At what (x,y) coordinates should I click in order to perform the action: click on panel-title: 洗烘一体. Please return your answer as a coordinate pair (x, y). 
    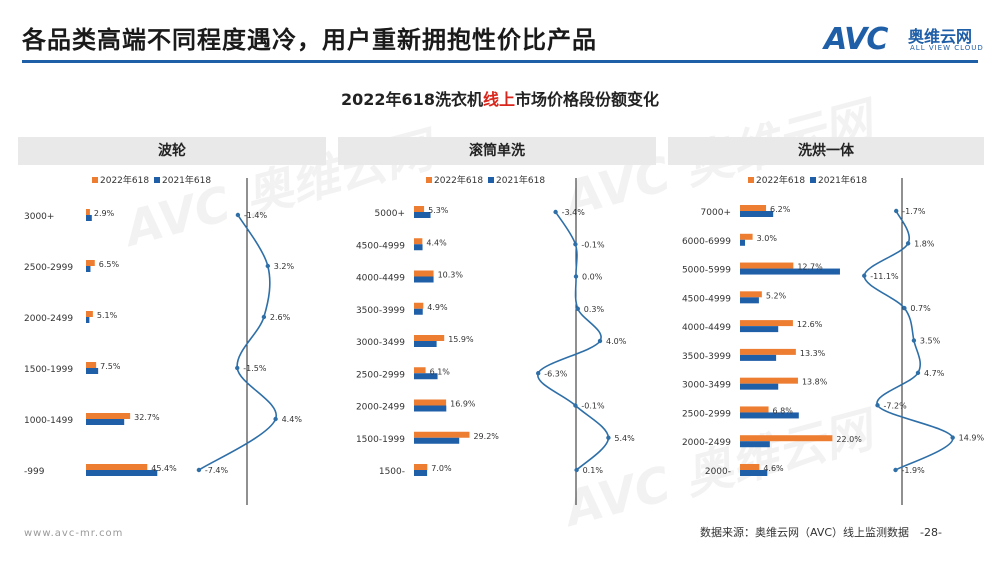
    Looking at the image, I should click on (826, 151).